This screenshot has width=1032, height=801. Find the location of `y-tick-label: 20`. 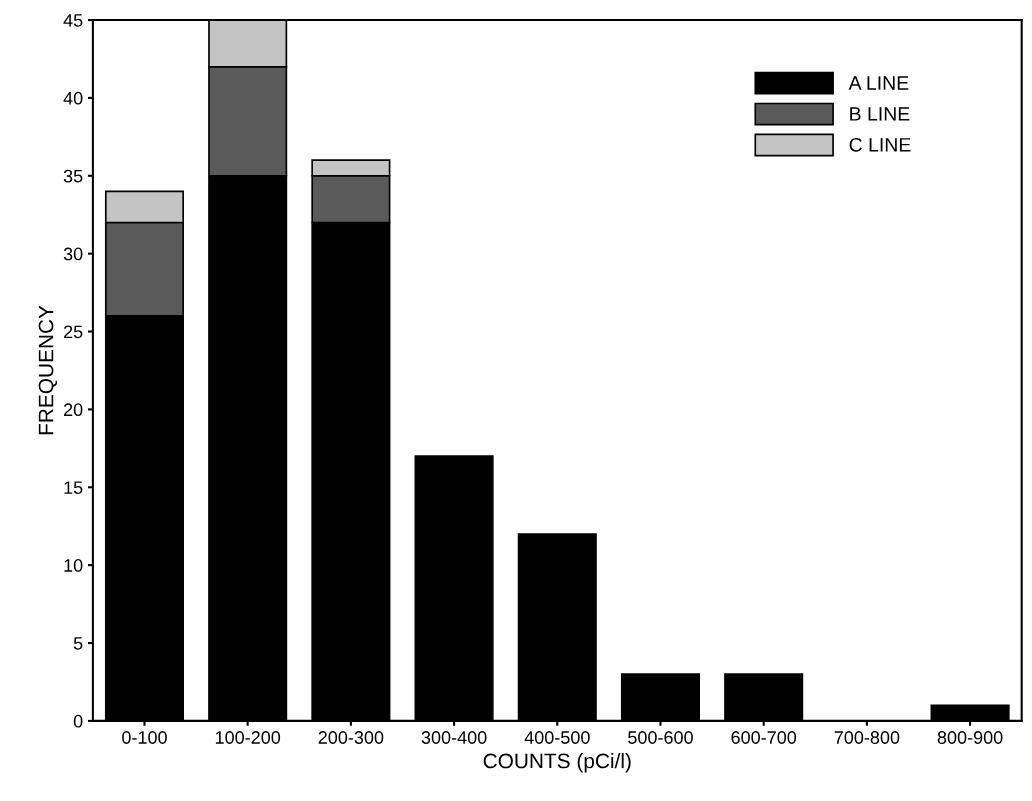

y-tick-label: 20 is located at coordinates (73, 410).